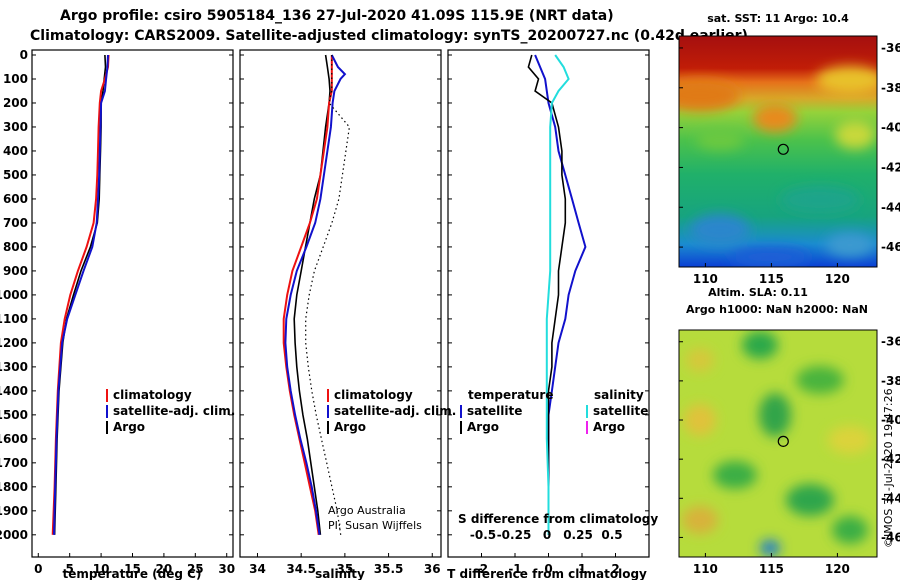 Image resolution: width=900 pixels, height=584 pixels. Describe the element at coordinates (14, 463) in the screenshot. I see `depth-tick-label: 1700` at that location.